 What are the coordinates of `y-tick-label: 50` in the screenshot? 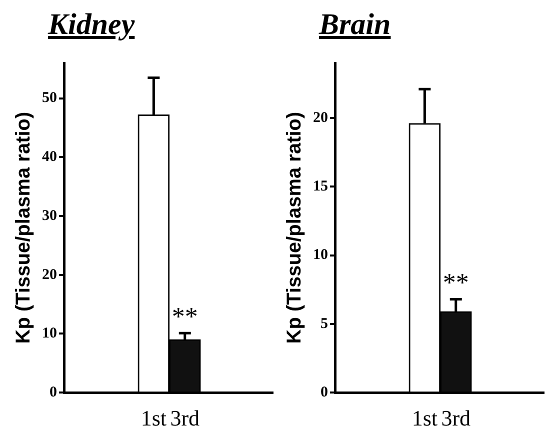 It's located at (49, 98).